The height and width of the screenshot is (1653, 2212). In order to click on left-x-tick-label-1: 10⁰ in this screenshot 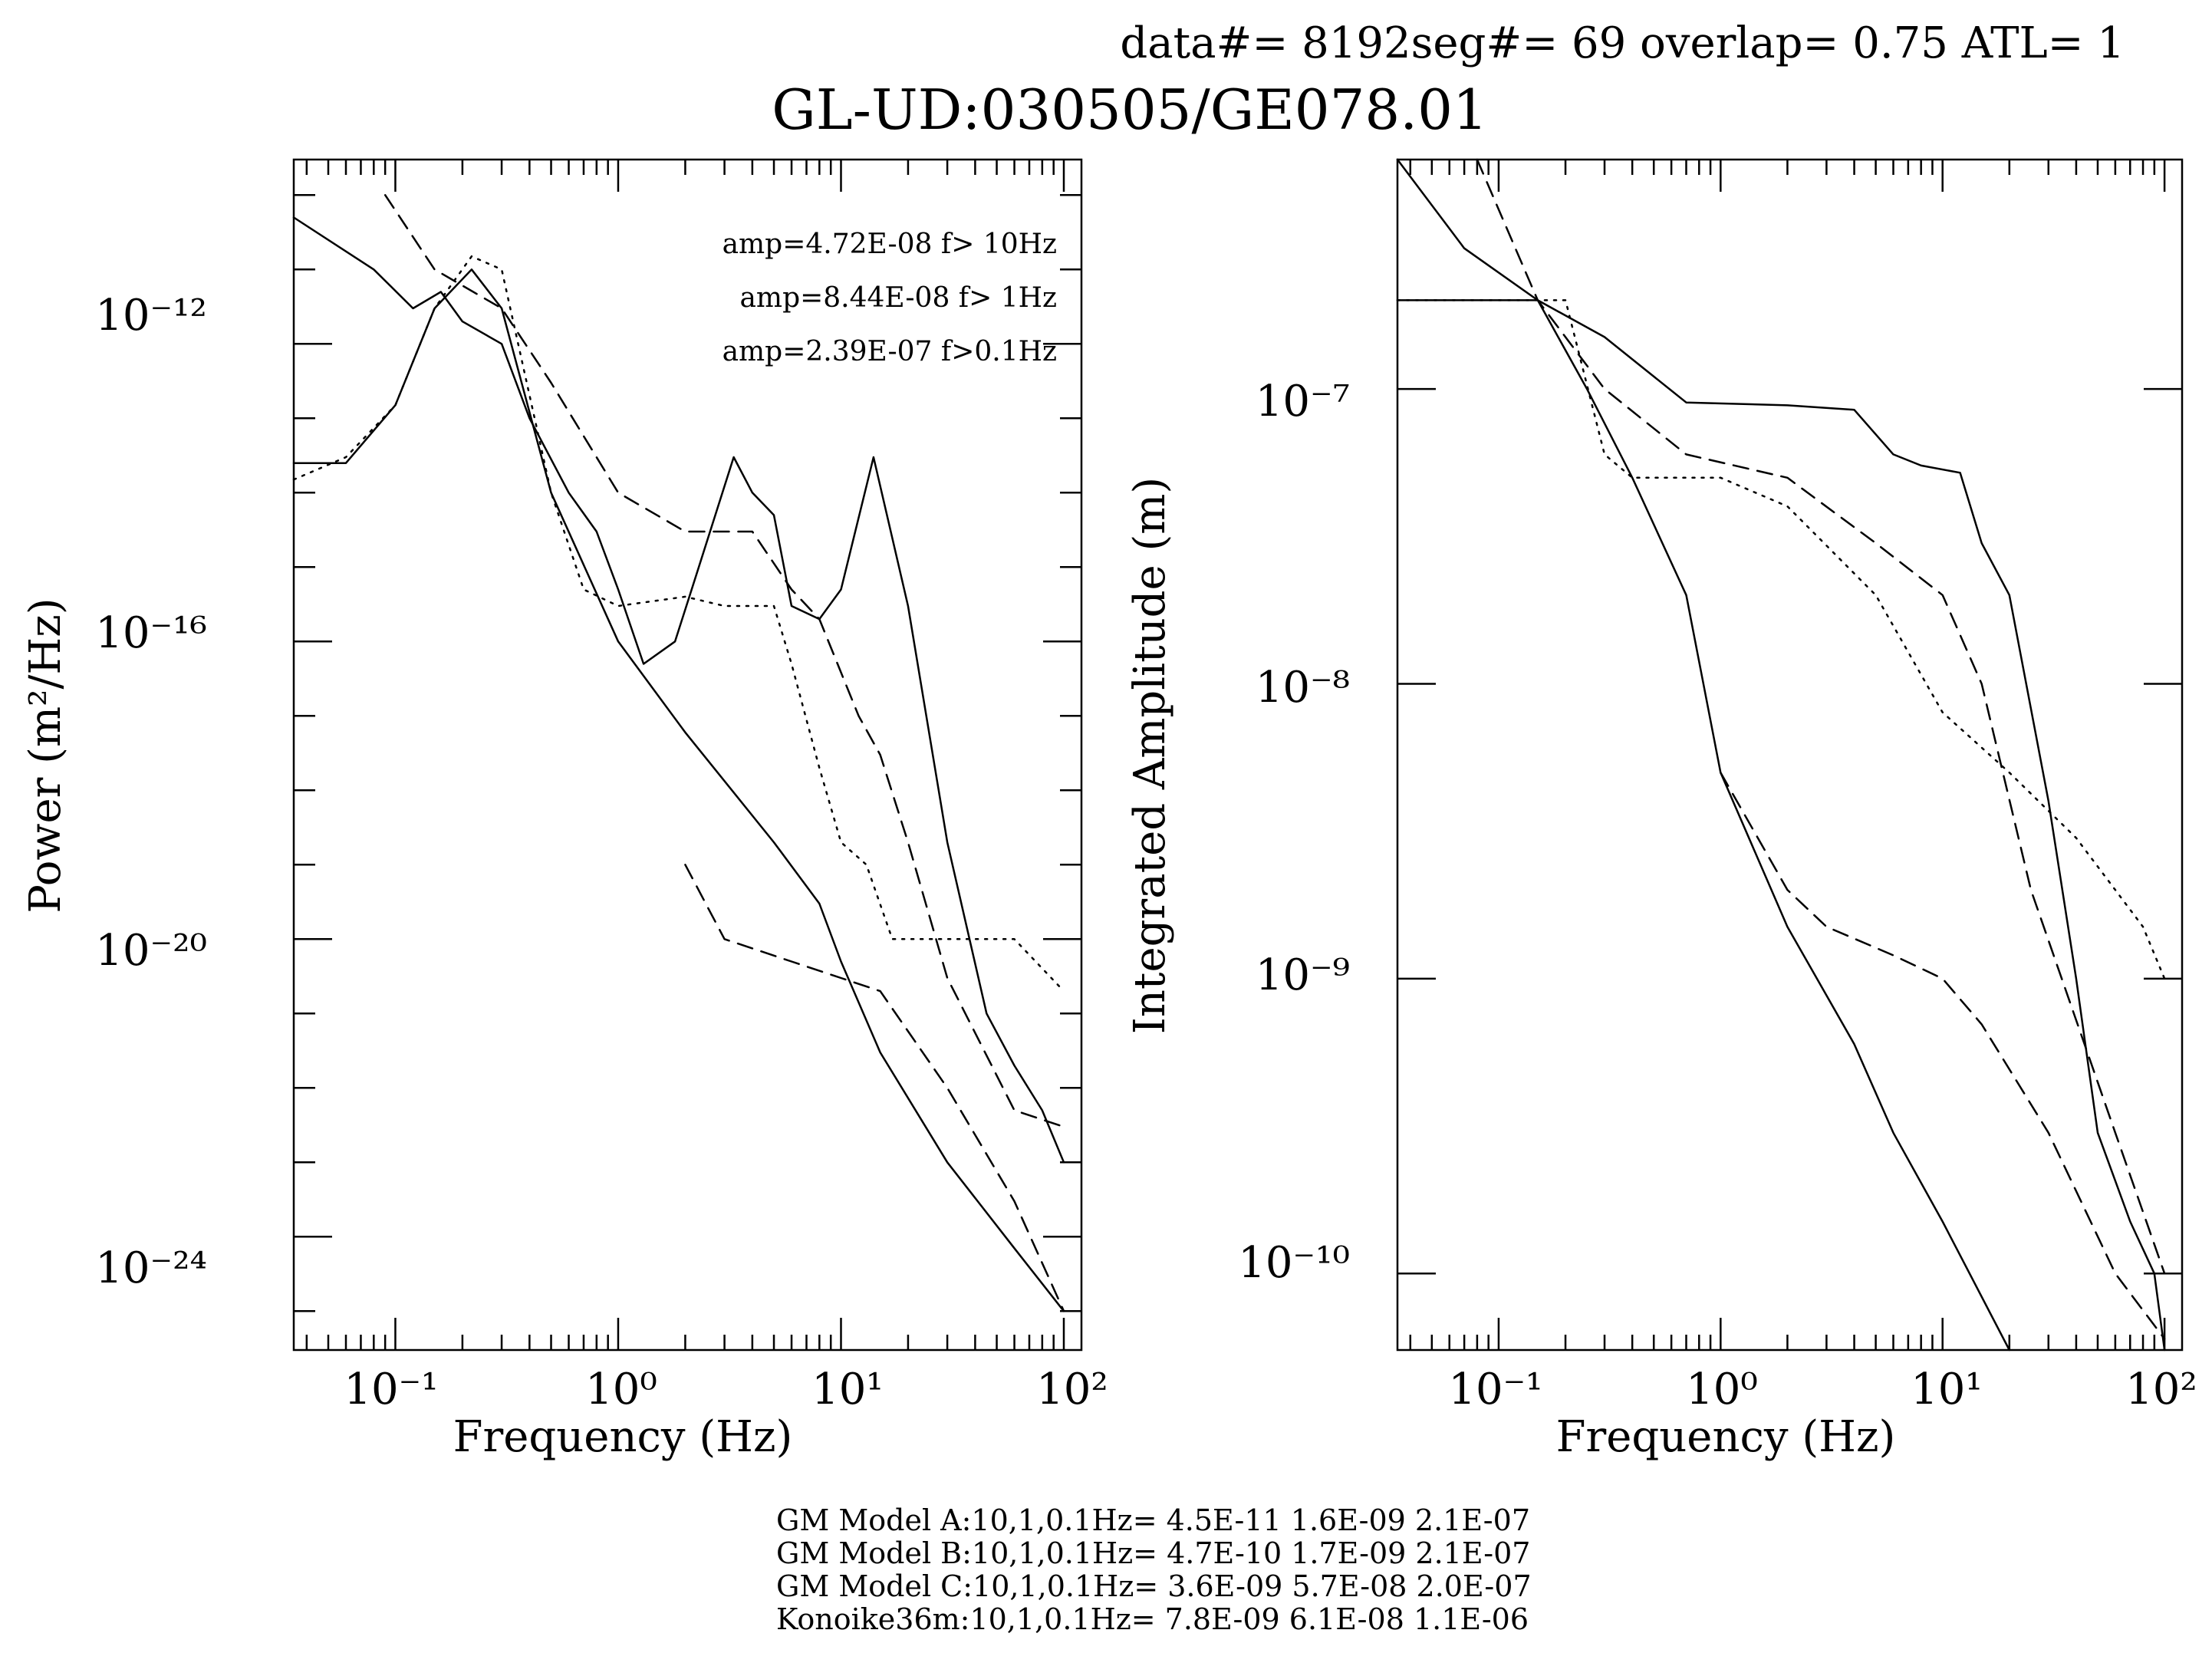, I will do `click(621, 1389)`.